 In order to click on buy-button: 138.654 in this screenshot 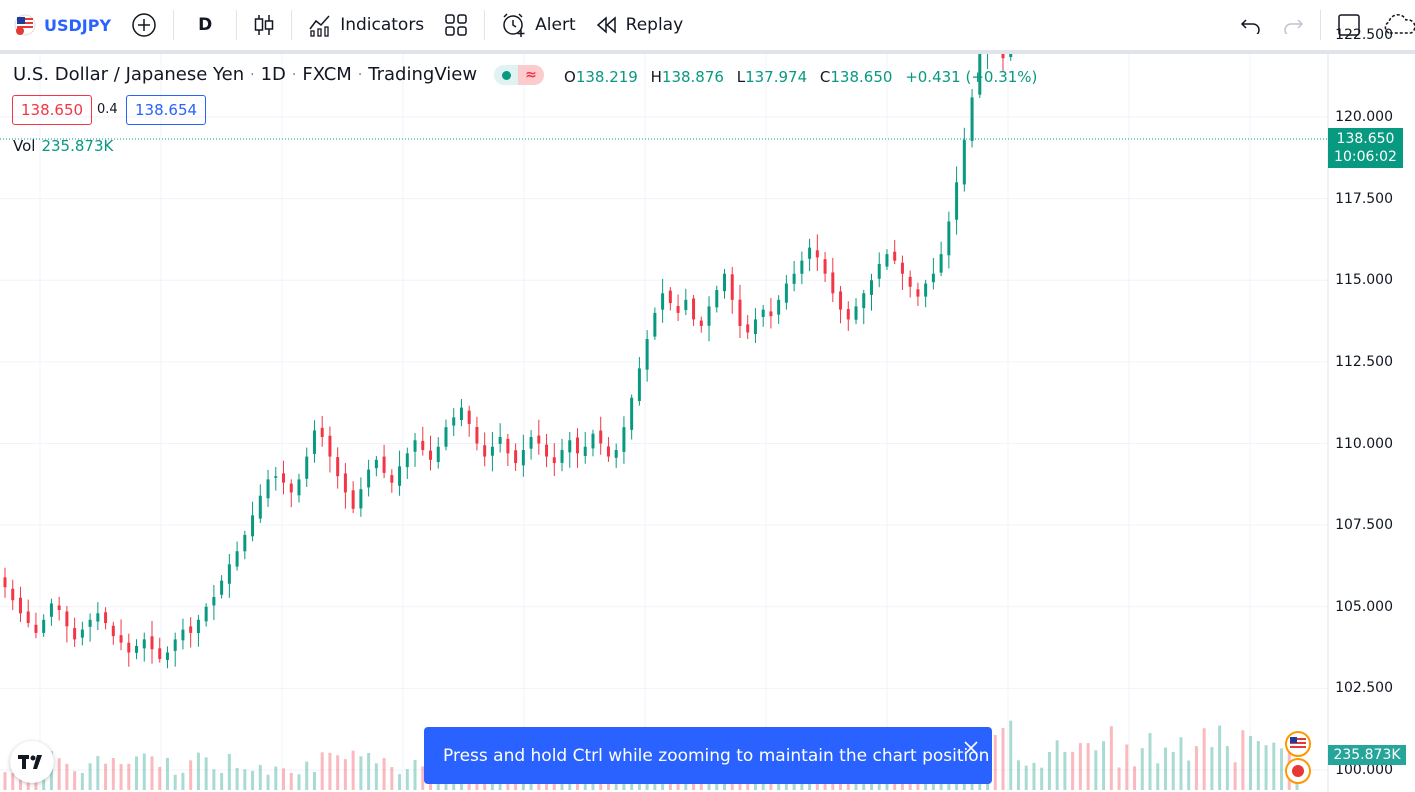, I will do `click(166, 110)`.